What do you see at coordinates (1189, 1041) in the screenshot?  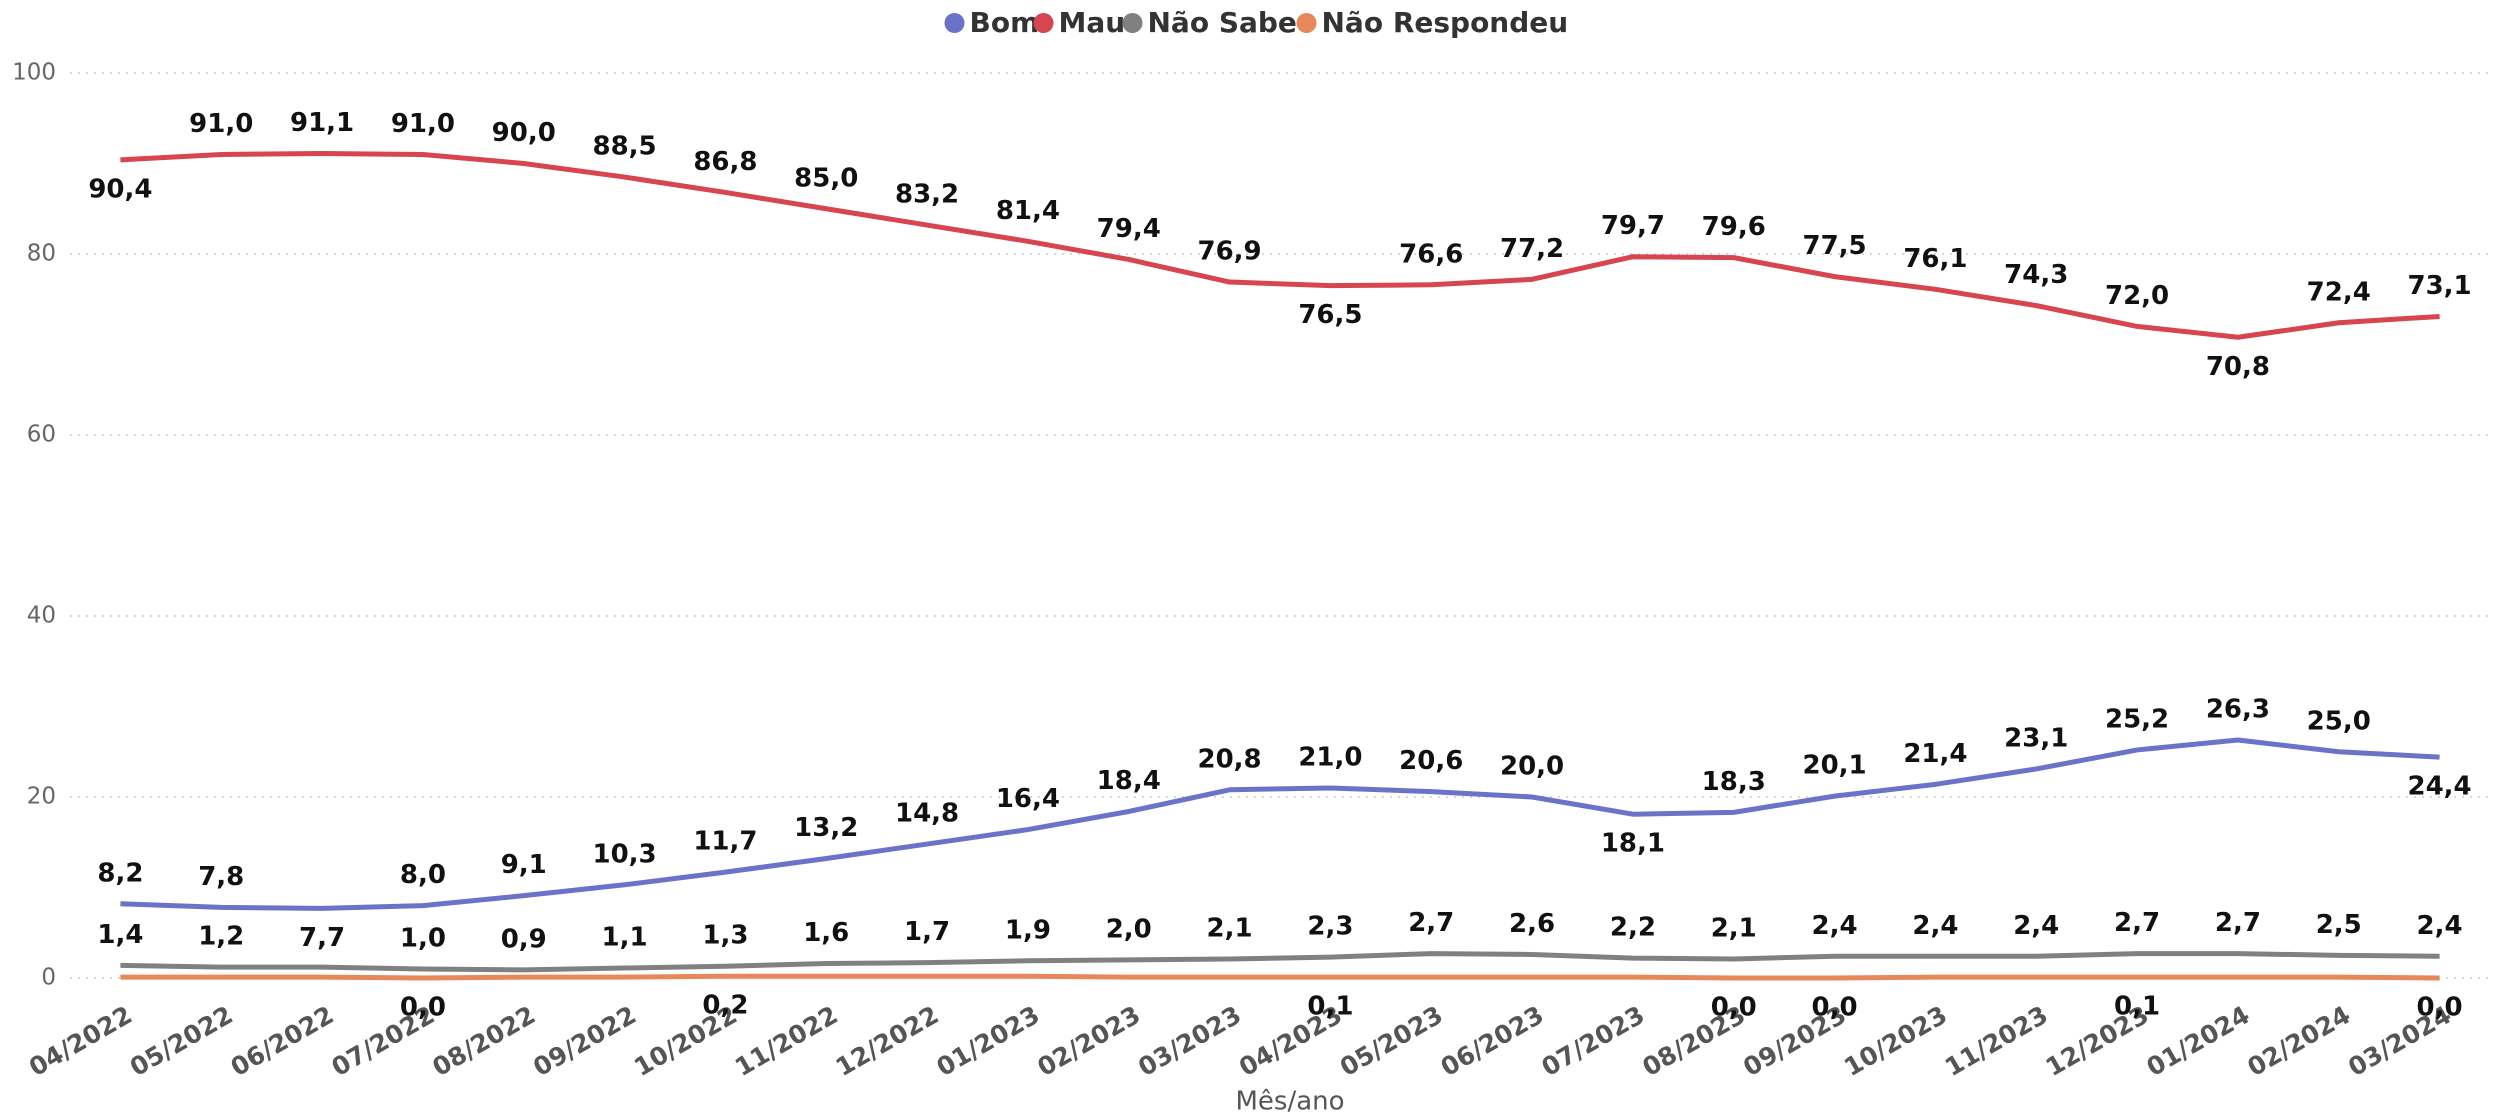 I see `x-tick-label: 03/2023` at bounding box center [1189, 1041].